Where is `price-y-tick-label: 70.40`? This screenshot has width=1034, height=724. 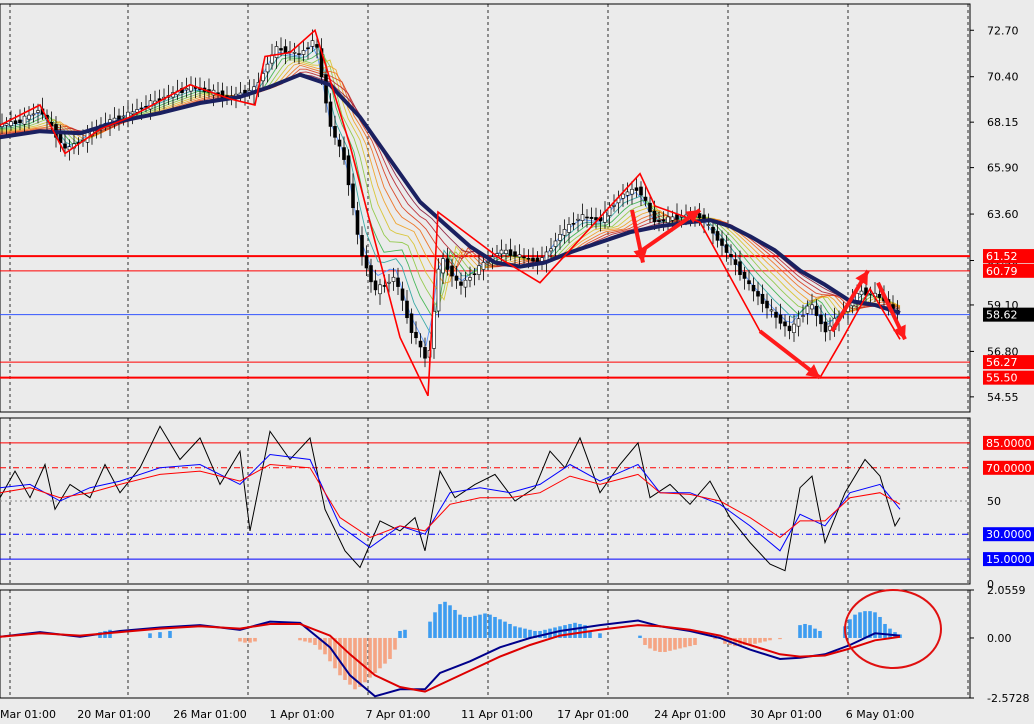
price-y-tick-label: 70.40 is located at coordinates (1003, 77).